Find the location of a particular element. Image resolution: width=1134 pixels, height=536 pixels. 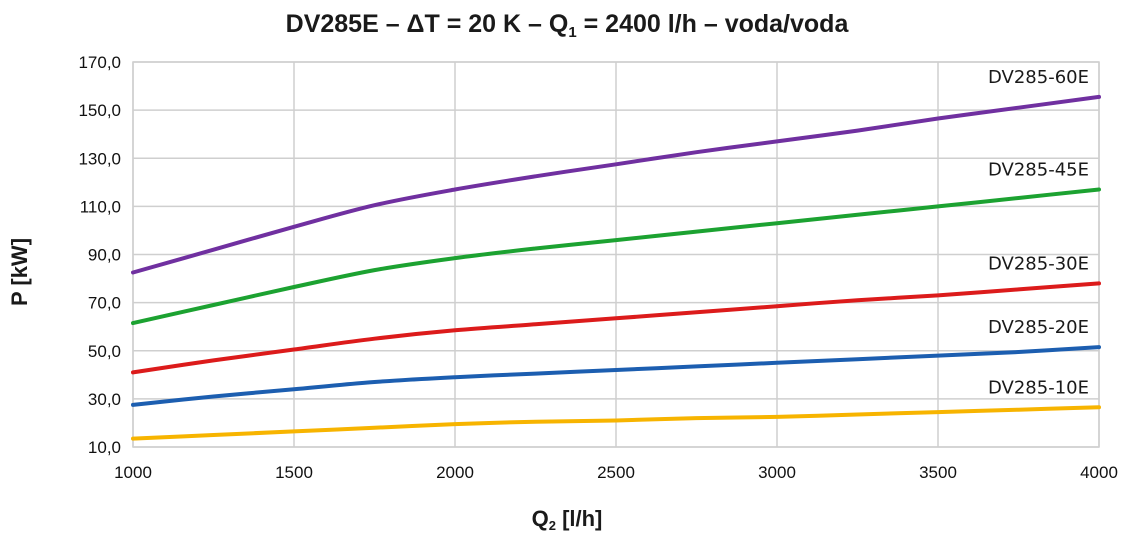

x-axis-ticks: 1000 1500 2000 2500 3000 3500 4000 is located at coordinates (616, 472).